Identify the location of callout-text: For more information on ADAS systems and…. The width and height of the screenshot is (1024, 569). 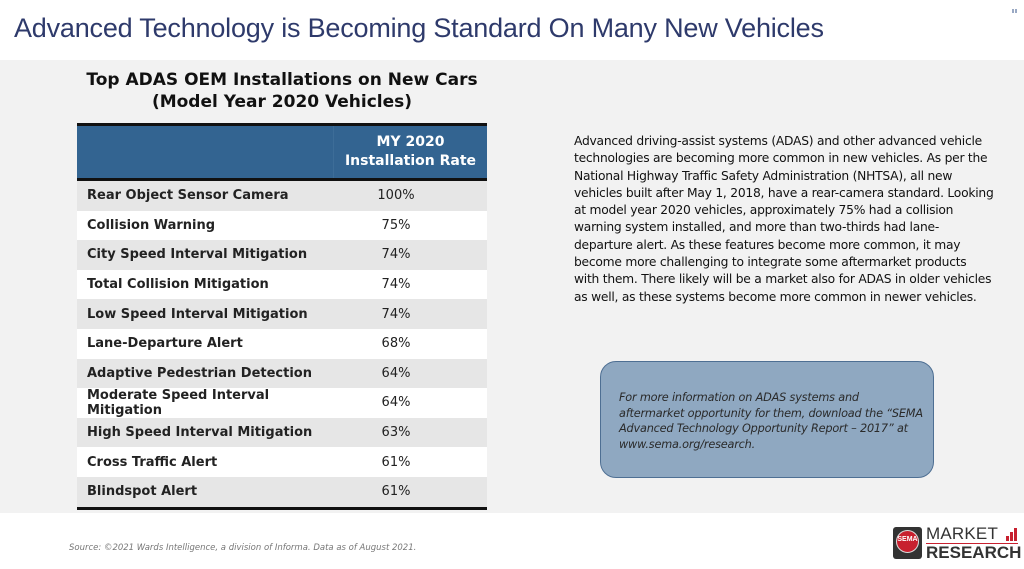
(771, 421).